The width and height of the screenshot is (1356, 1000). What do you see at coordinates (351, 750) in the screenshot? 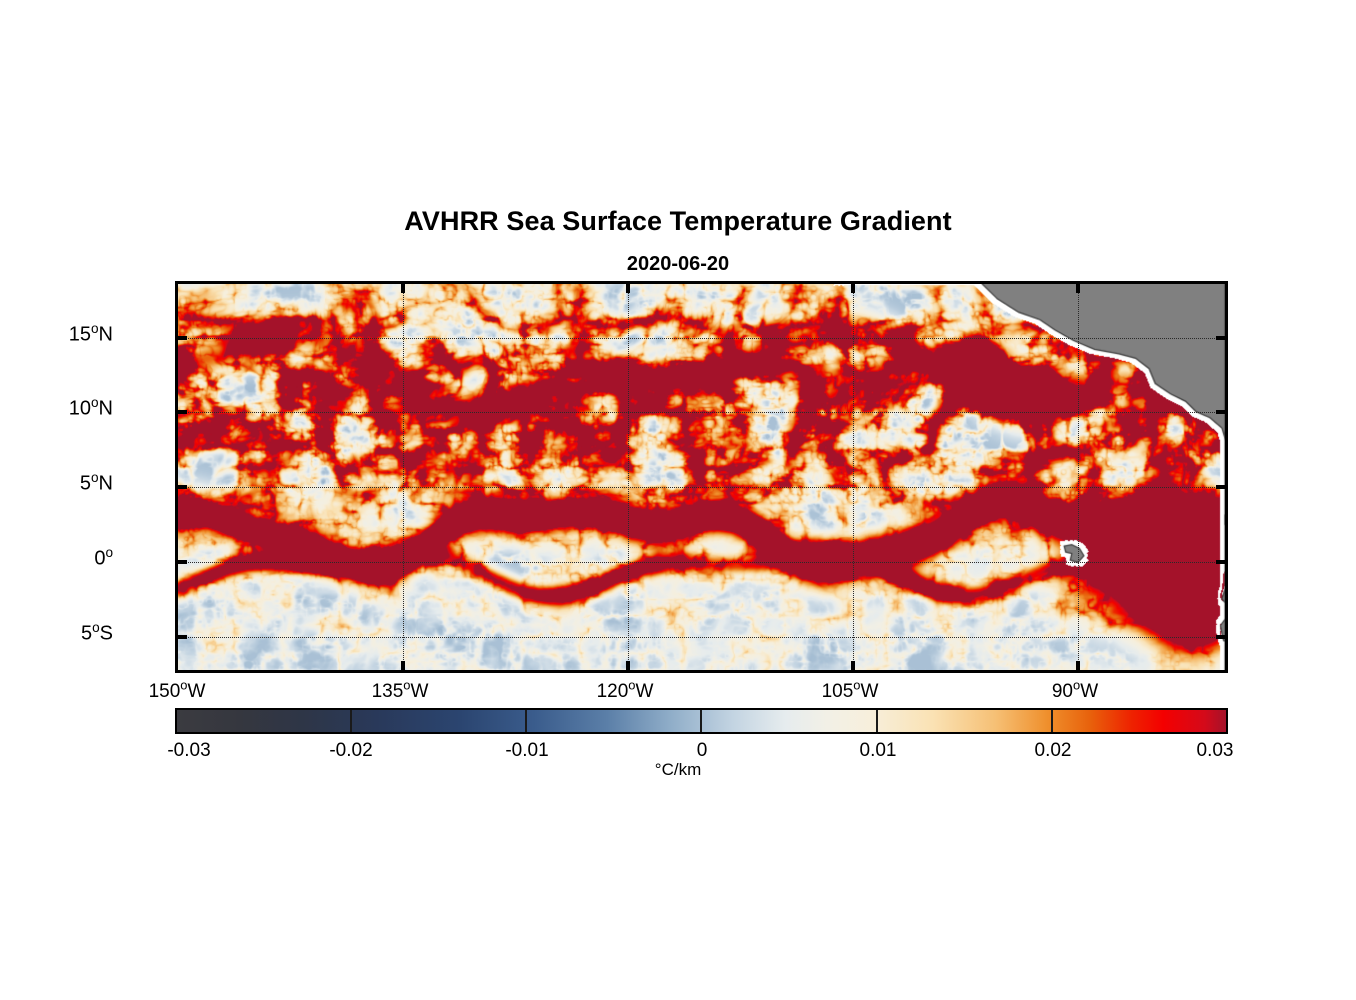
I see `colorbar-label-1: -0.02` at bounding box center [351, 750].